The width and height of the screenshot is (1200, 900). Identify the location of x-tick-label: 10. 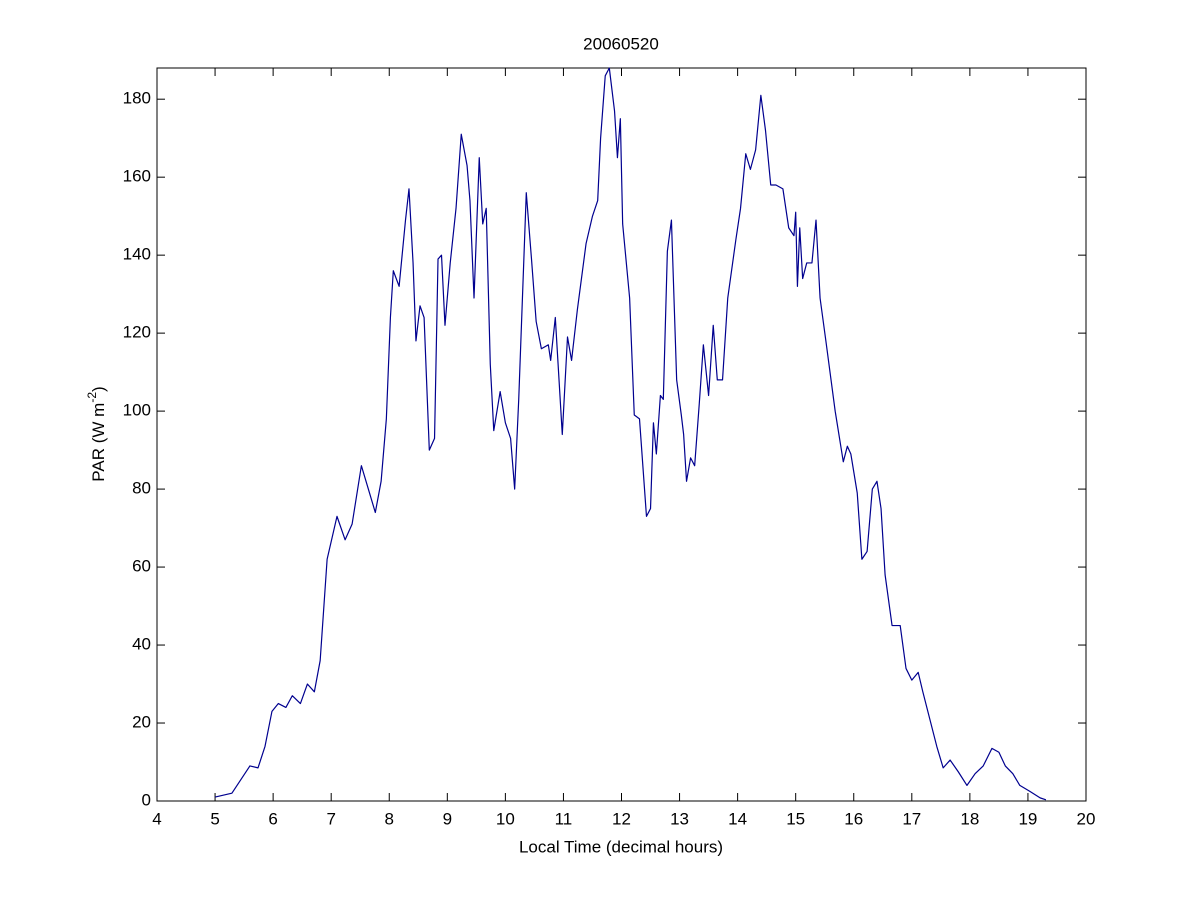
(505, 818).